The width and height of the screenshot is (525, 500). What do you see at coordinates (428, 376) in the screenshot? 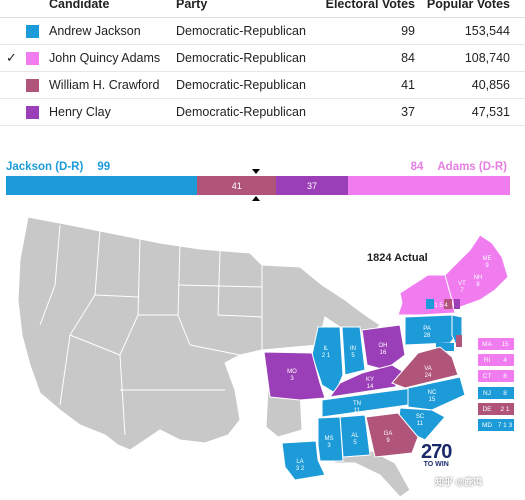
I see `value-va: 24` at bounding box center [428, 376].